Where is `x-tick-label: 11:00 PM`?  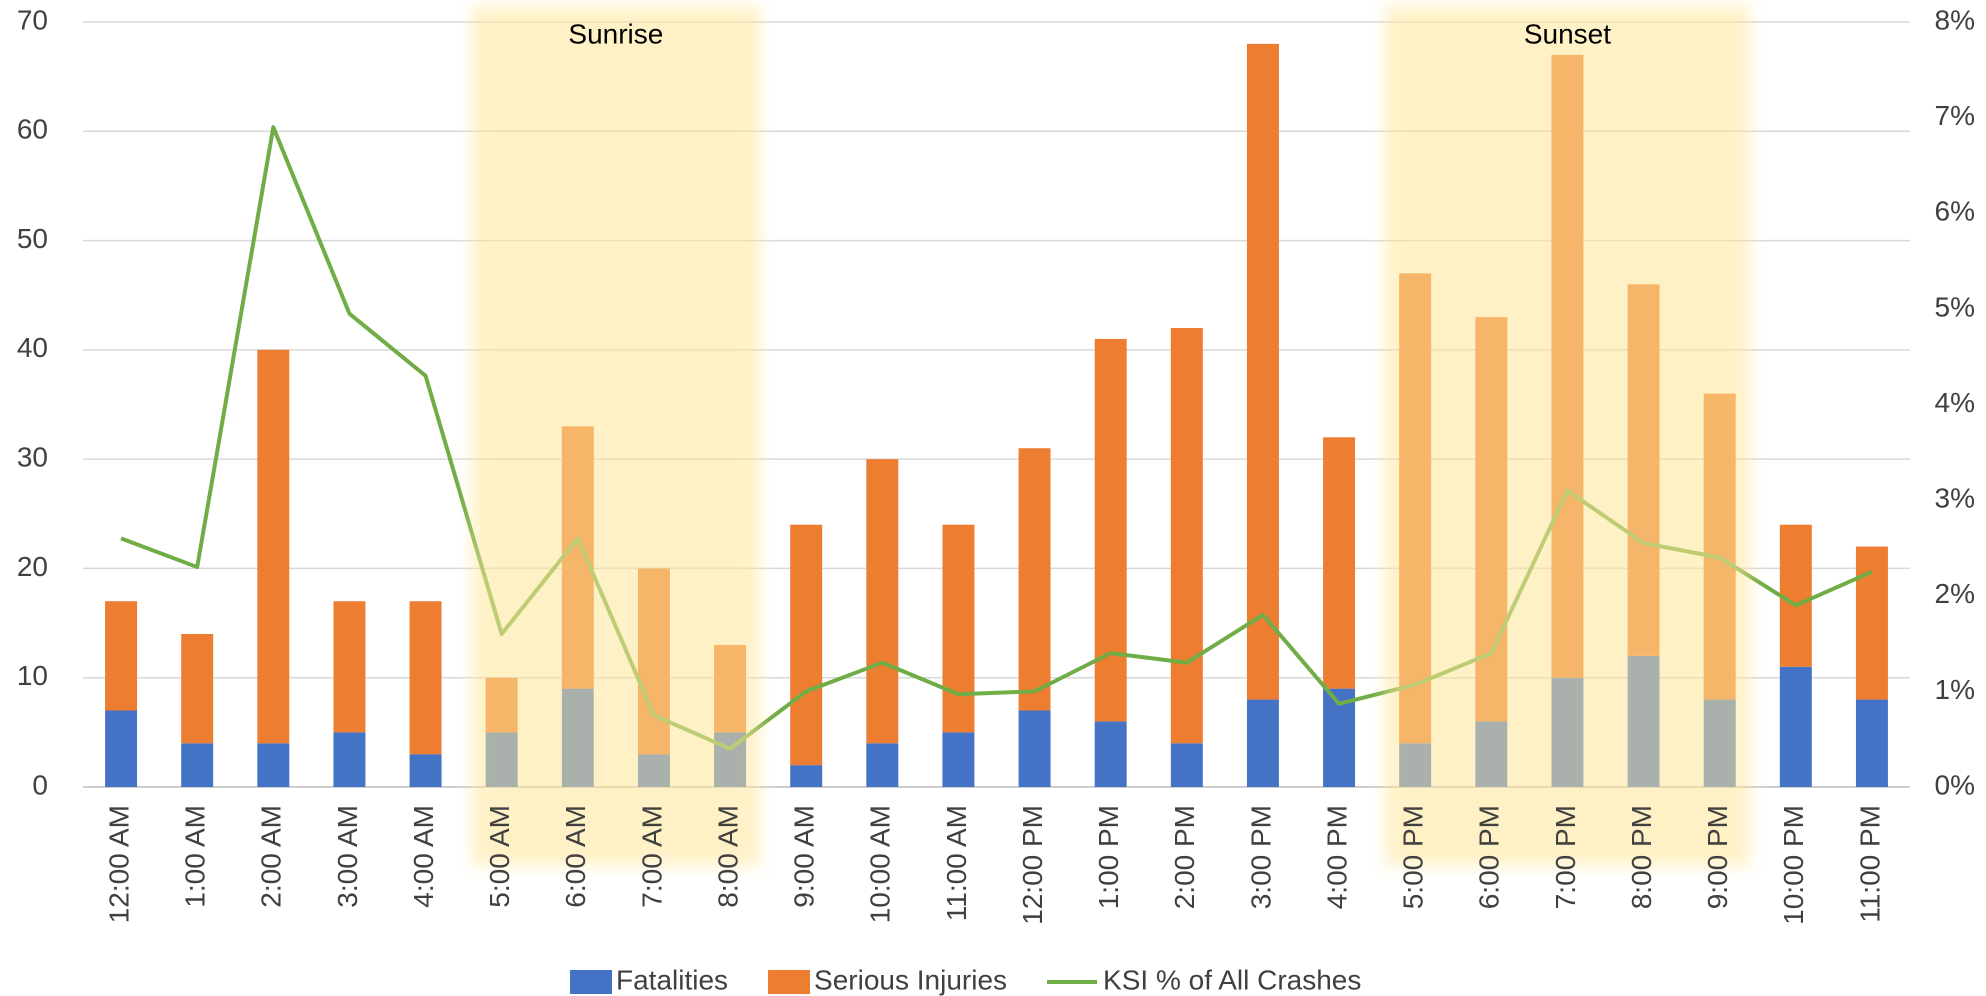
x-tick-label: 11:00 PM is located at coordinates (1869, 864).